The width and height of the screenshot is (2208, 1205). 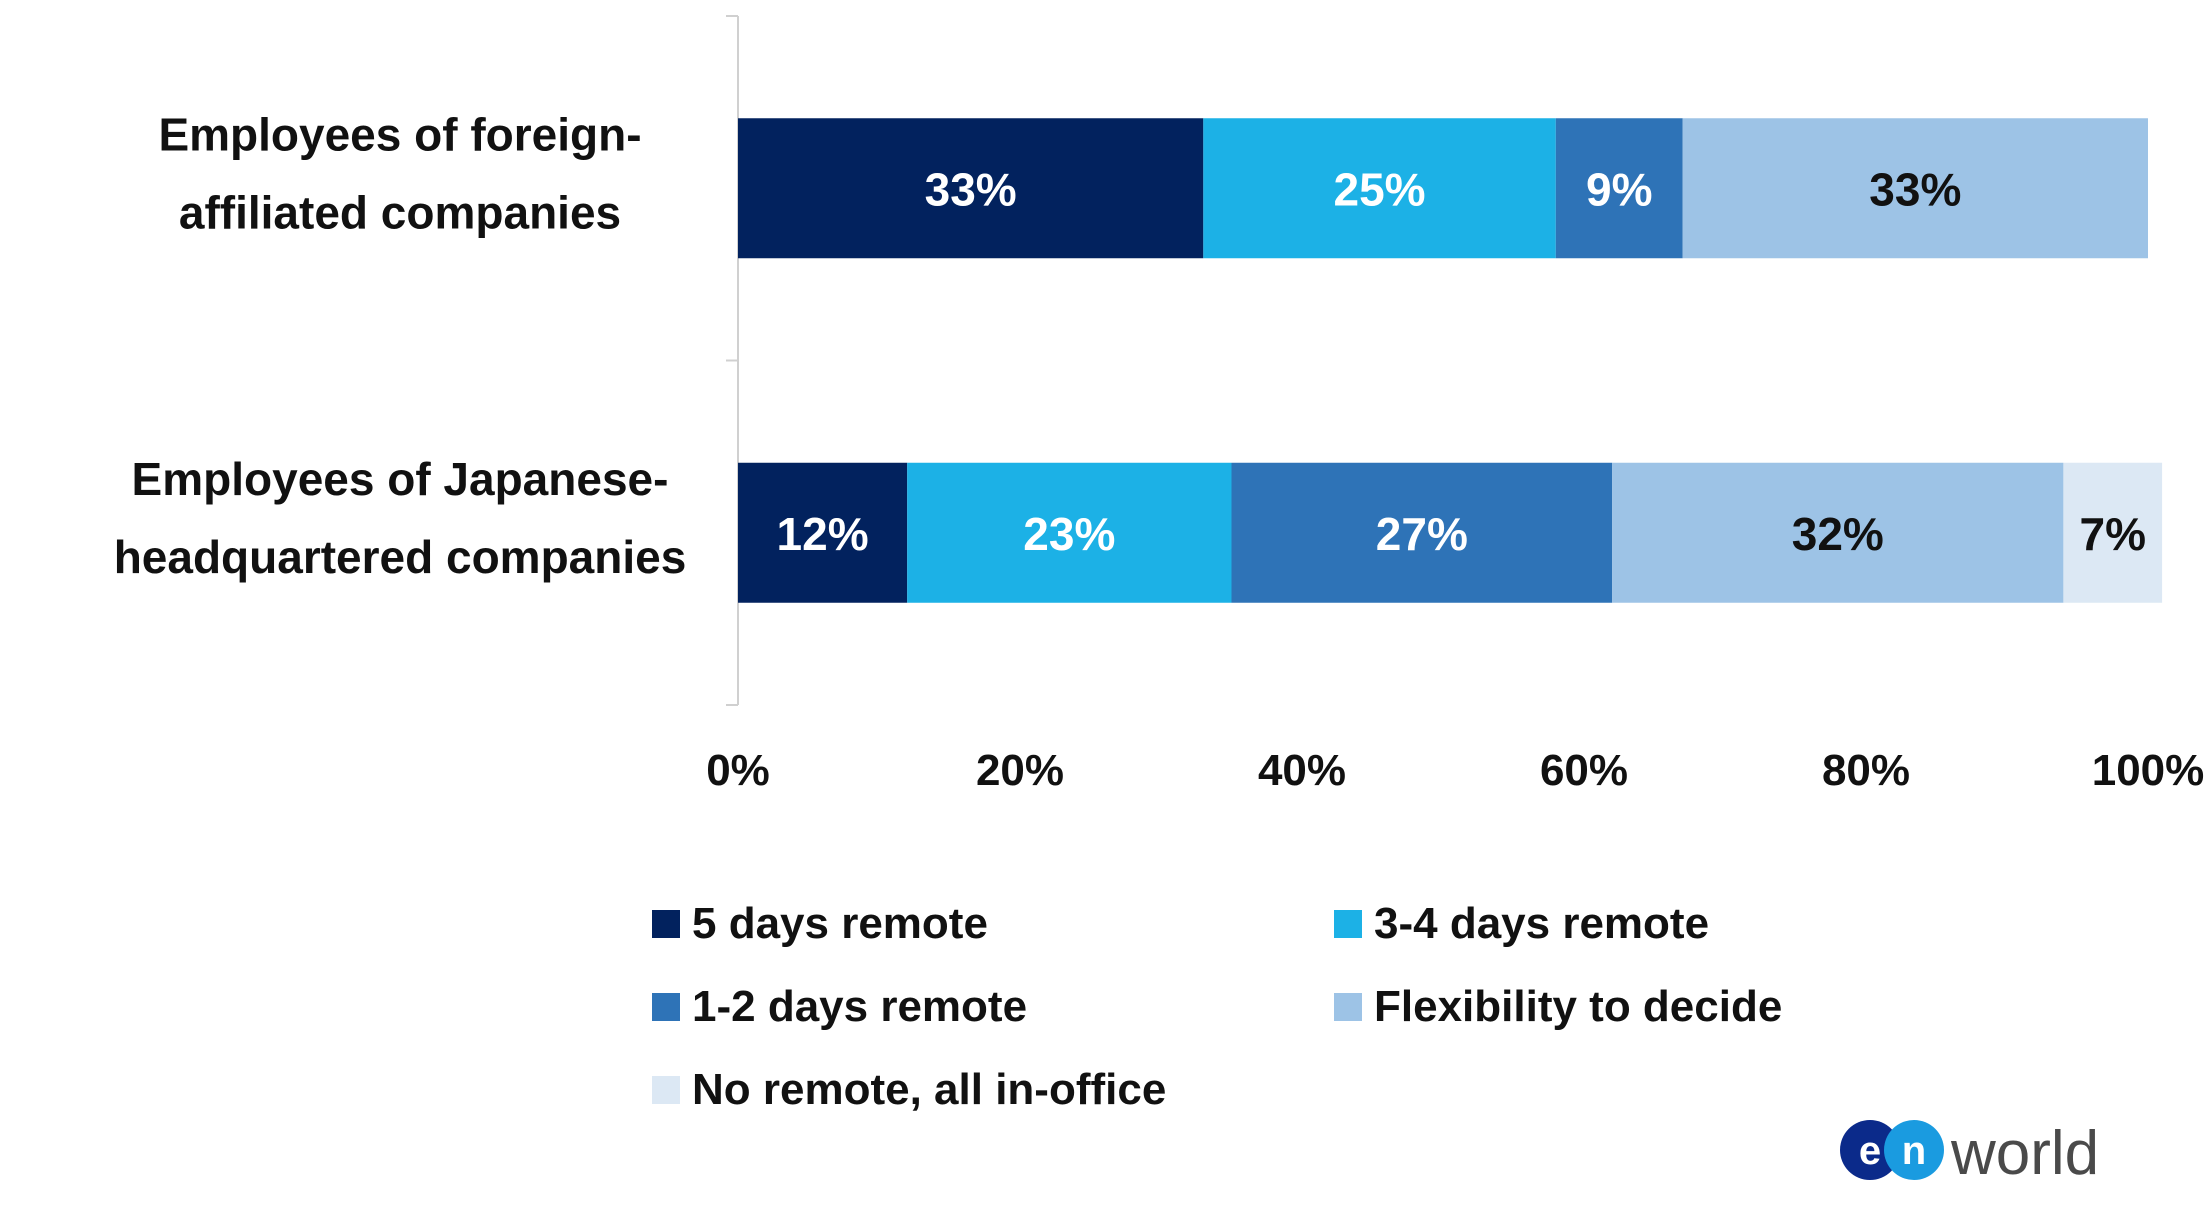 I want to click on category-label: affiliated companies, so click(x=400, y=212).